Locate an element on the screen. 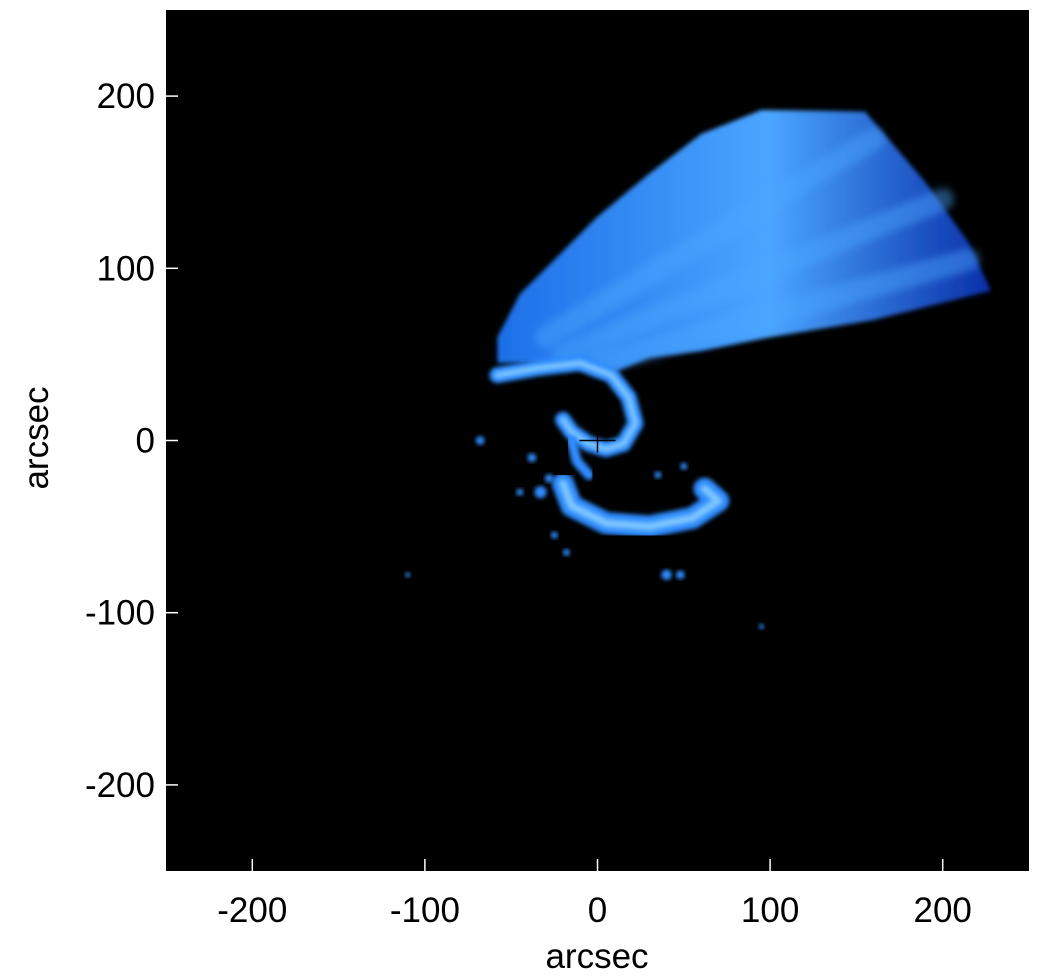 This screenshot has height=976, width=1045. fan-emission-region is located at coordinates (744, 240).